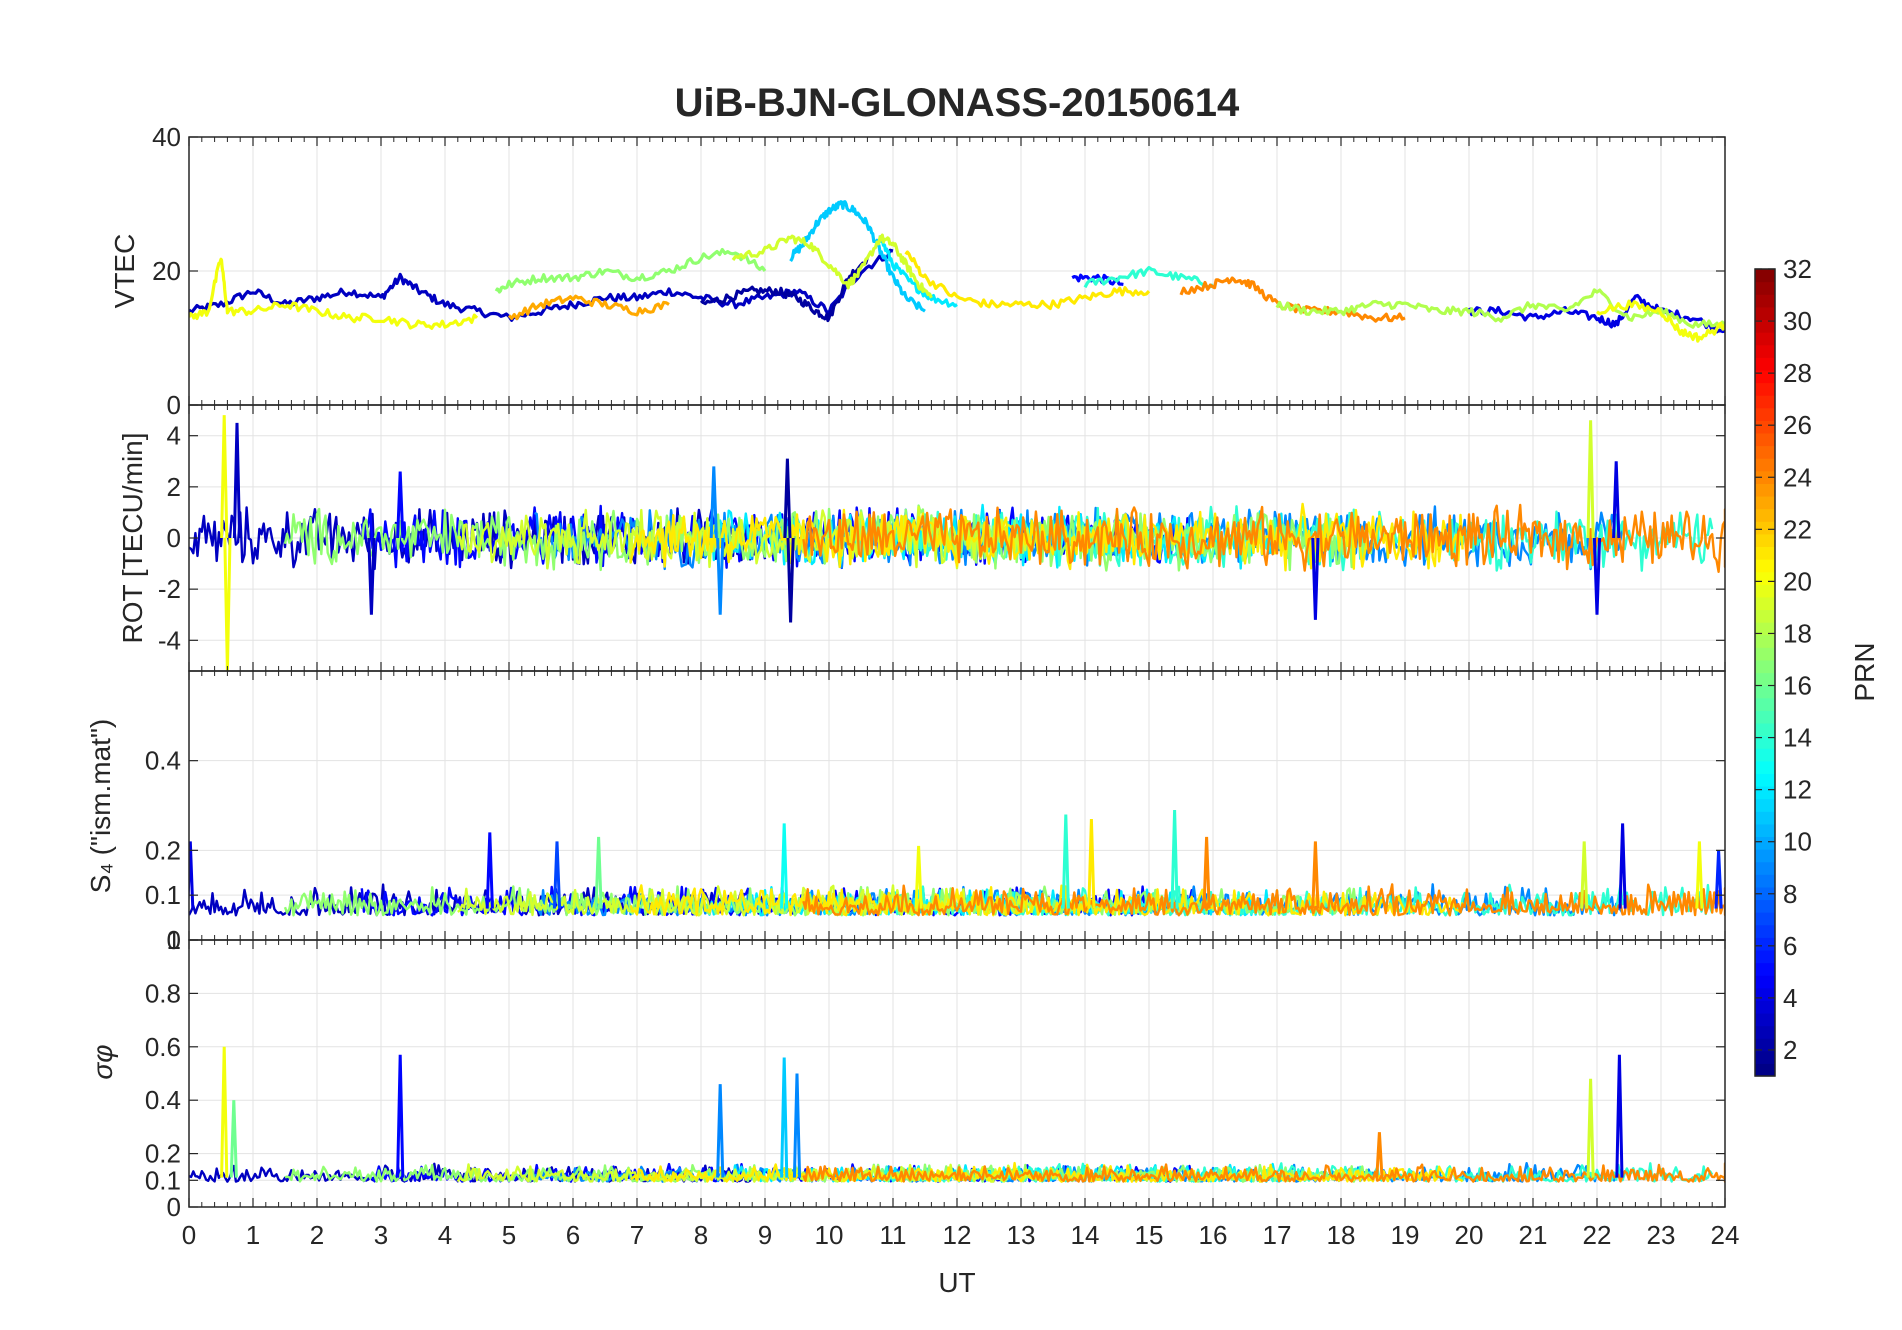 The image size is (1902, 1330). Describe the element at coordinates (1797, 738) in the screenshot. I see `colorbar-tick-label: 14` at that location.